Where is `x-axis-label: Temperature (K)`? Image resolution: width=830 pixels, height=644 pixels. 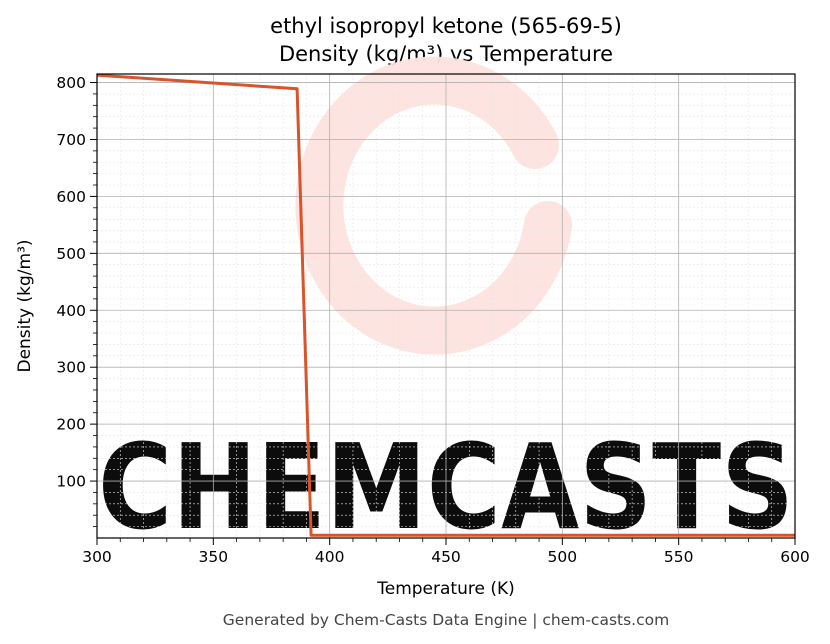
x-axis-label: Temperature (K) is located at coordinates (445, 589).